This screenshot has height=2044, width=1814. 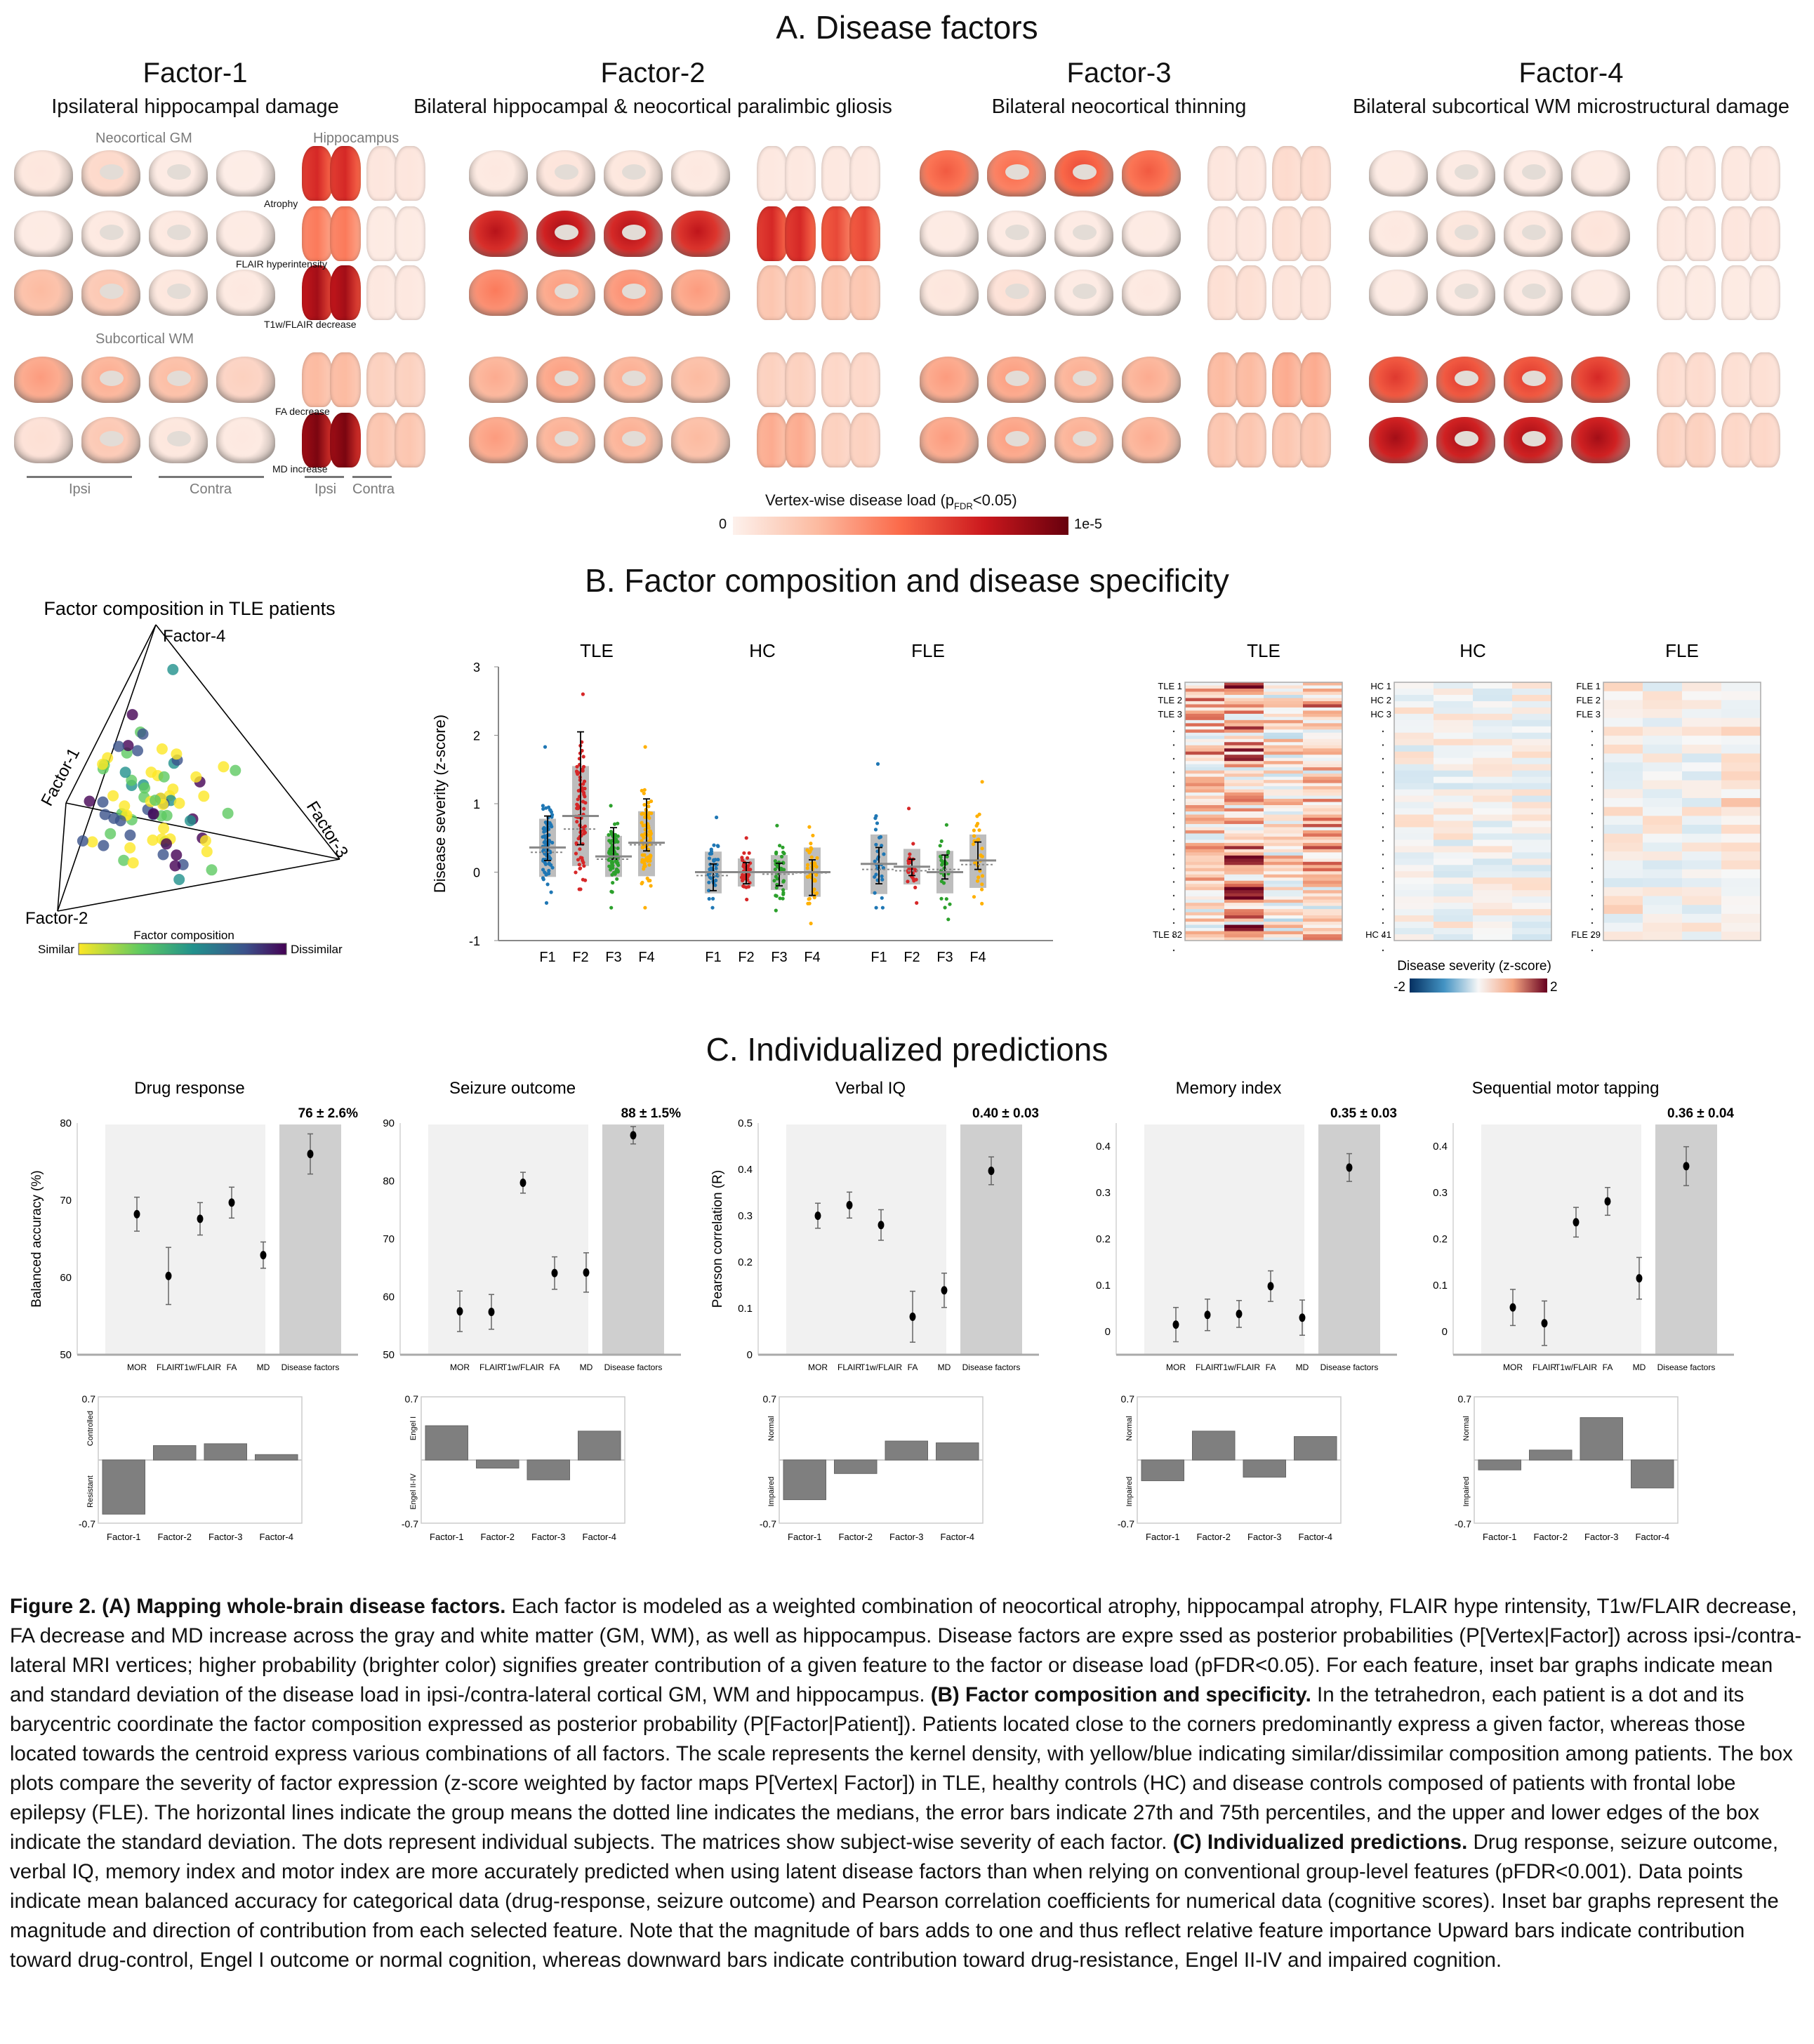 I want to click on contribution-neg-label: Resistant, so click(x=90, y=1491).